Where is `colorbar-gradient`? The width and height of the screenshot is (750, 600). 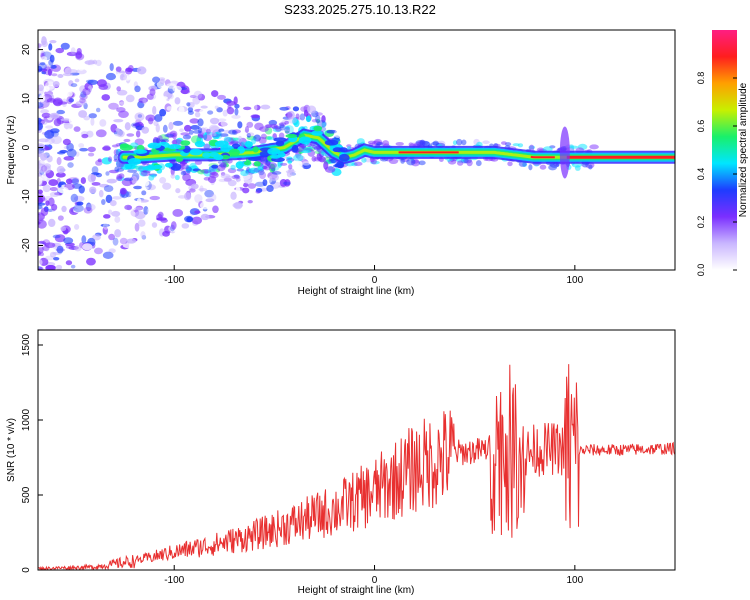 colorbar-gradient is located at coordinates (724, 150).